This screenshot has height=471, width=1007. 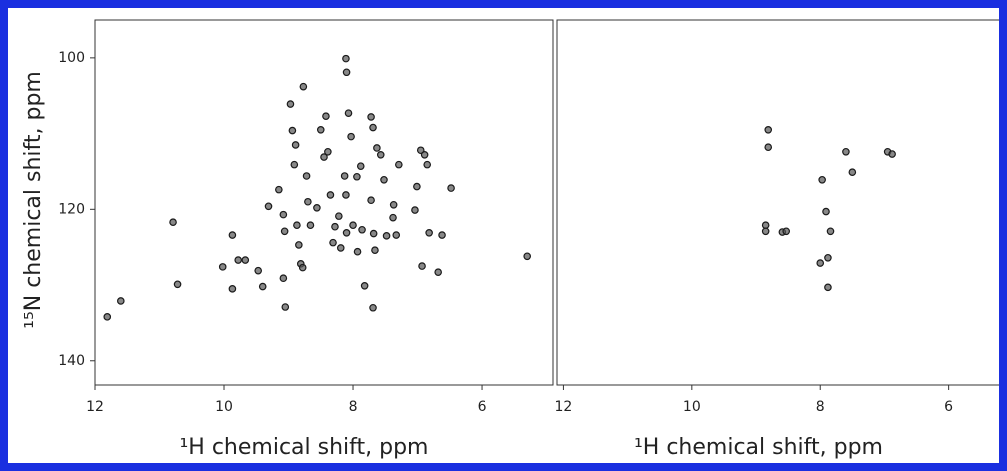 I want to click on x-tick-label: 8, so click(x=353, y=407).